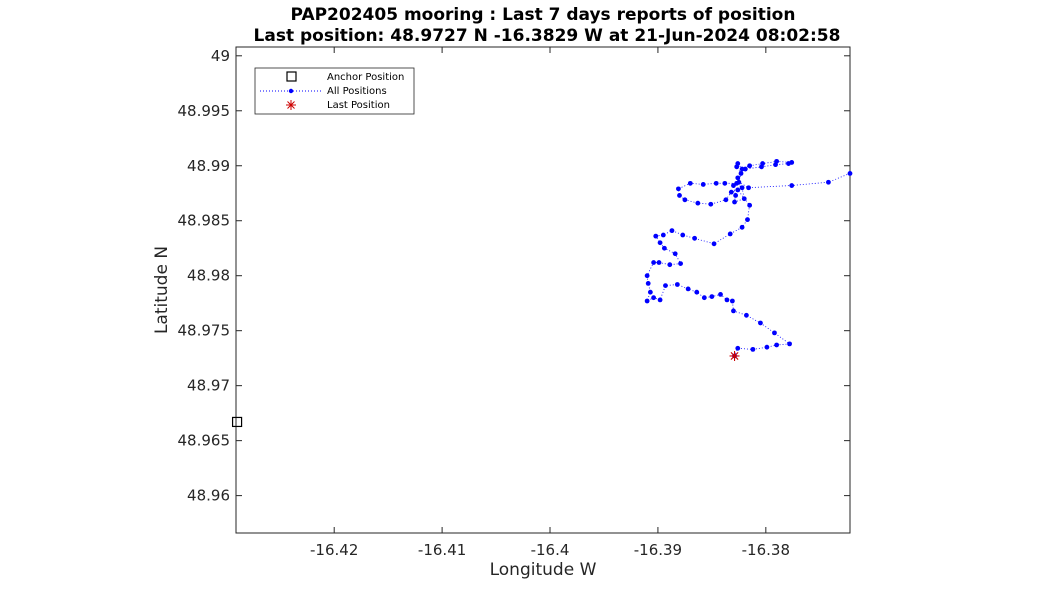  I want to click on legend-square-icon, so click(291, 76).